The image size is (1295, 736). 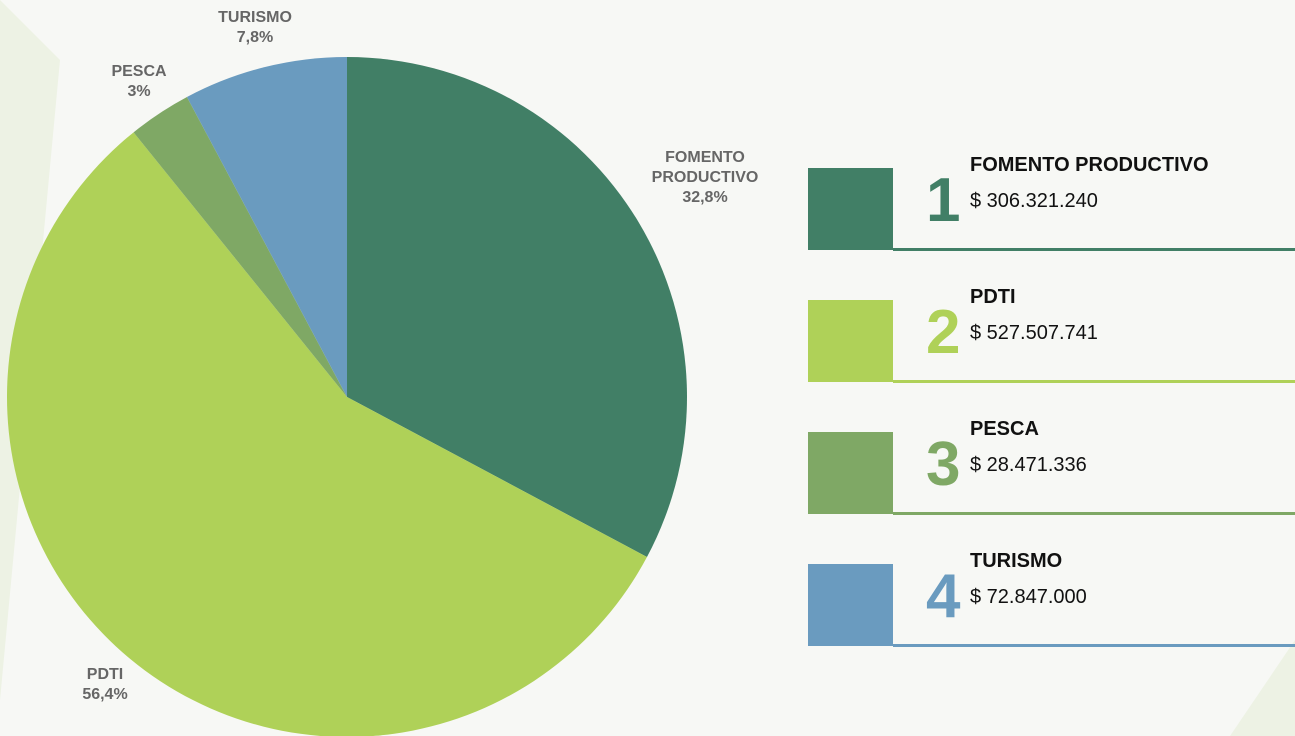 I want to click on slice-label: TURISMO 7,8%, so click(x=255, y=28).